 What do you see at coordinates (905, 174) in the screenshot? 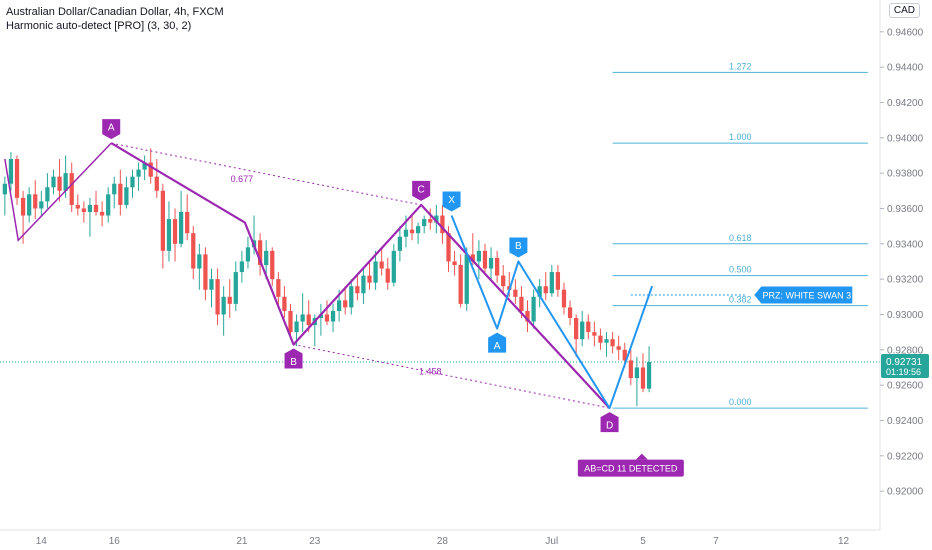
I see `y-tick-label: 0.93800` at bounding box center [905, 174].